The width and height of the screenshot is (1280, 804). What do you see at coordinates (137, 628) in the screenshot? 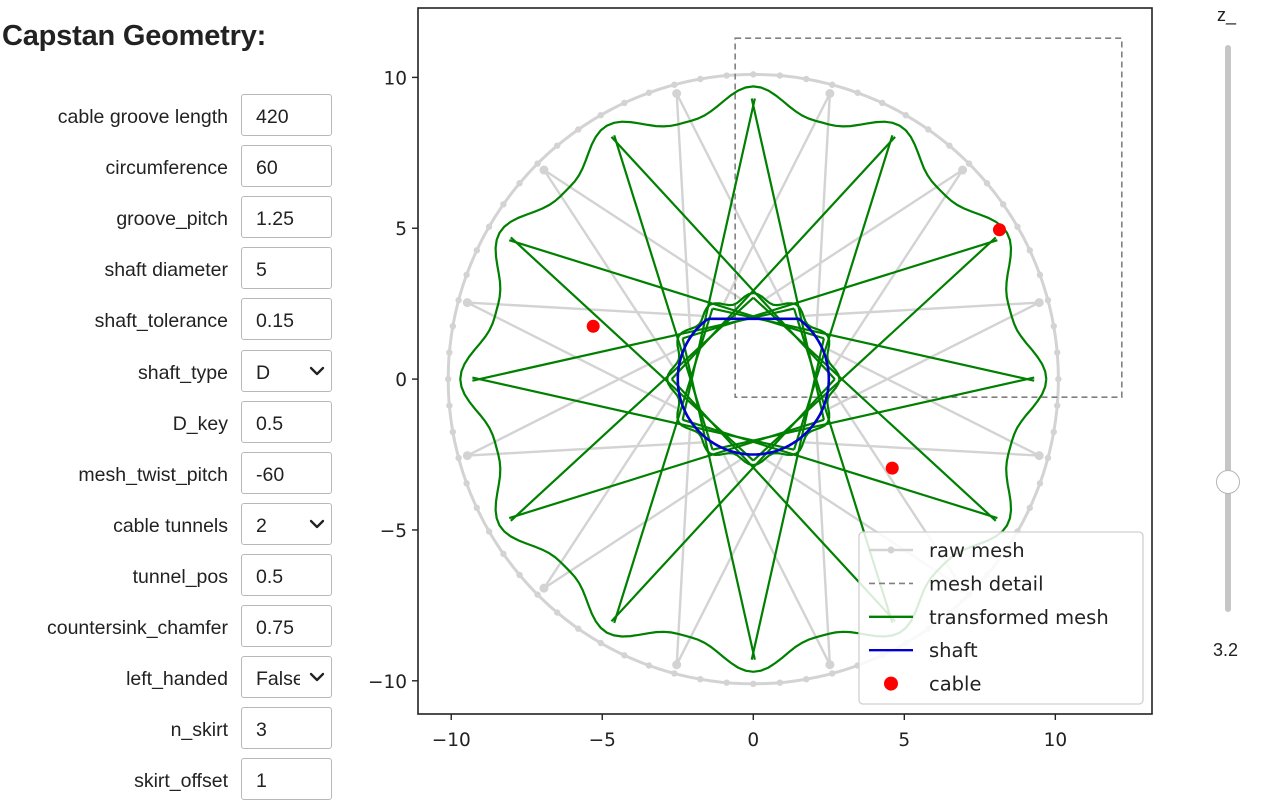
I see `param-label: countersink_chamfer` at bounding box center [137, 628].